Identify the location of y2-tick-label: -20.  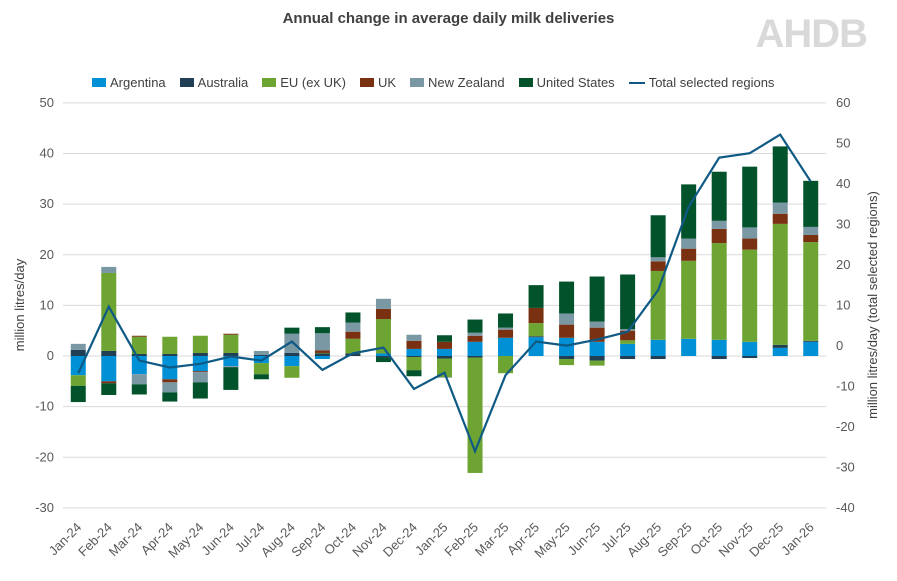
(845, 426).